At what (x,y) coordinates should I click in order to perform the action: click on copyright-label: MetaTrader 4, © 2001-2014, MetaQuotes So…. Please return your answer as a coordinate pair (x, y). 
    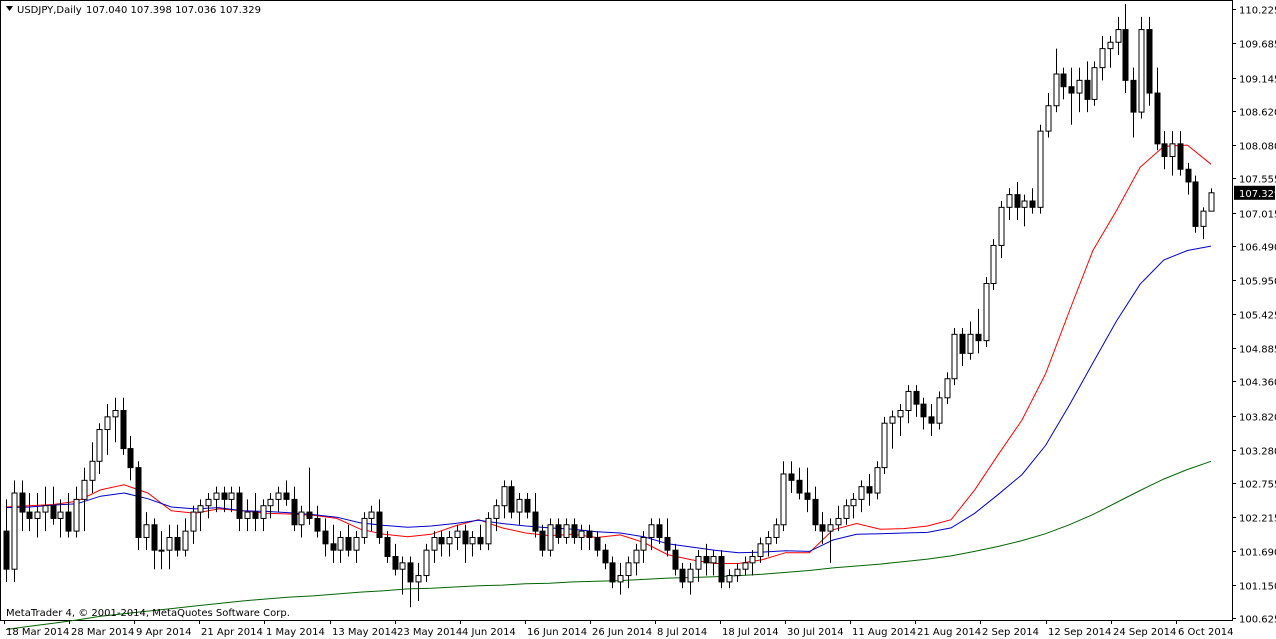
    Looking at the image, I should click on (148, 613).